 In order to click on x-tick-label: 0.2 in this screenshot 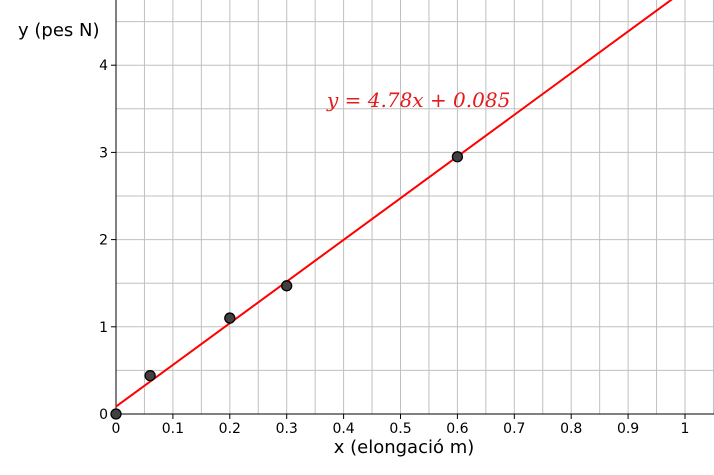, I will do `click(230, 429)`.